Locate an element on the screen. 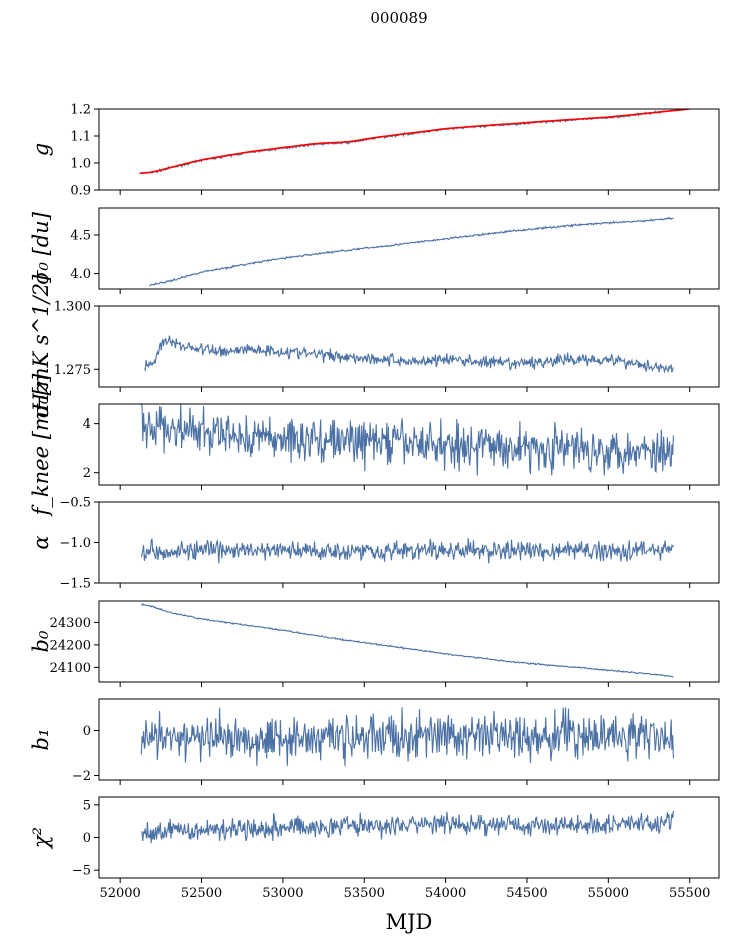 Image resolution: width=729 pixels, height=944 pixels. y-axis-label: α is located at coordinates (41, 542).